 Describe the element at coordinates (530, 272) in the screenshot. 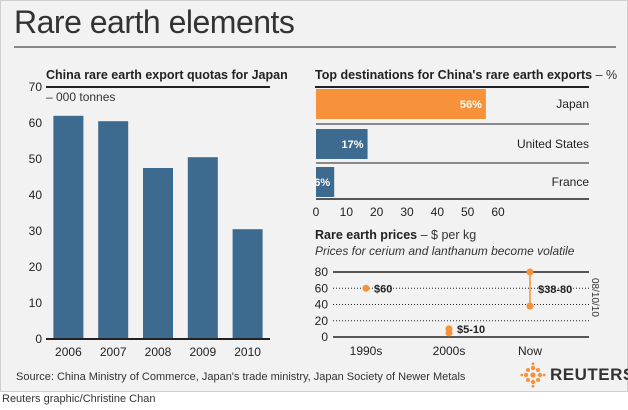

I see `price-point-high` at that location.